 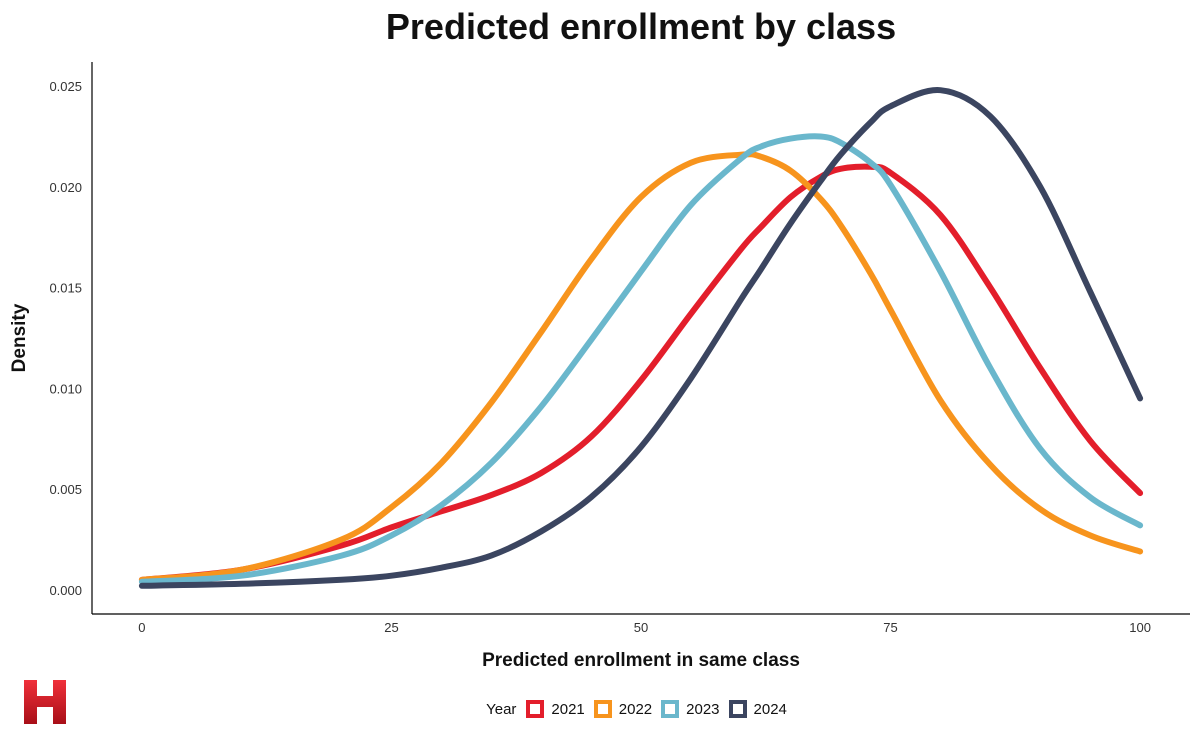 What do you see at coordinates (501, 709) in the screenshot?
I see `legend-title: Year` at bounding box center [501, 709].